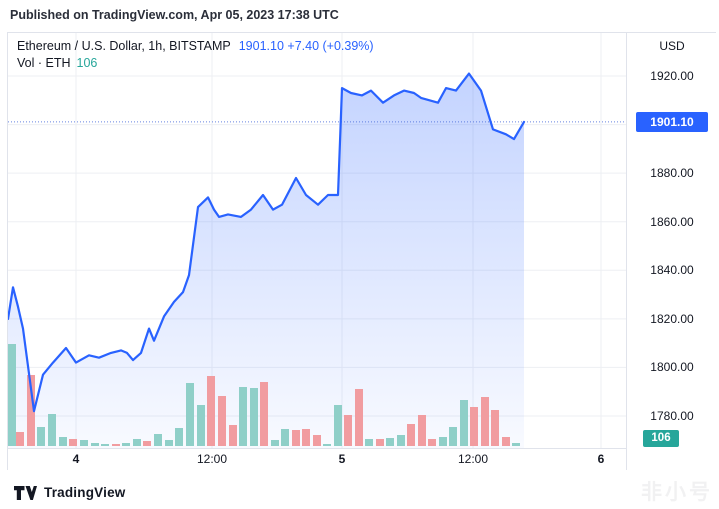 Image resolution: width=719 pixels, height=509 pixels. Describe the element at coordinates (85, 492) in the screenshot. I see `brand-name: TradingView` at that location.